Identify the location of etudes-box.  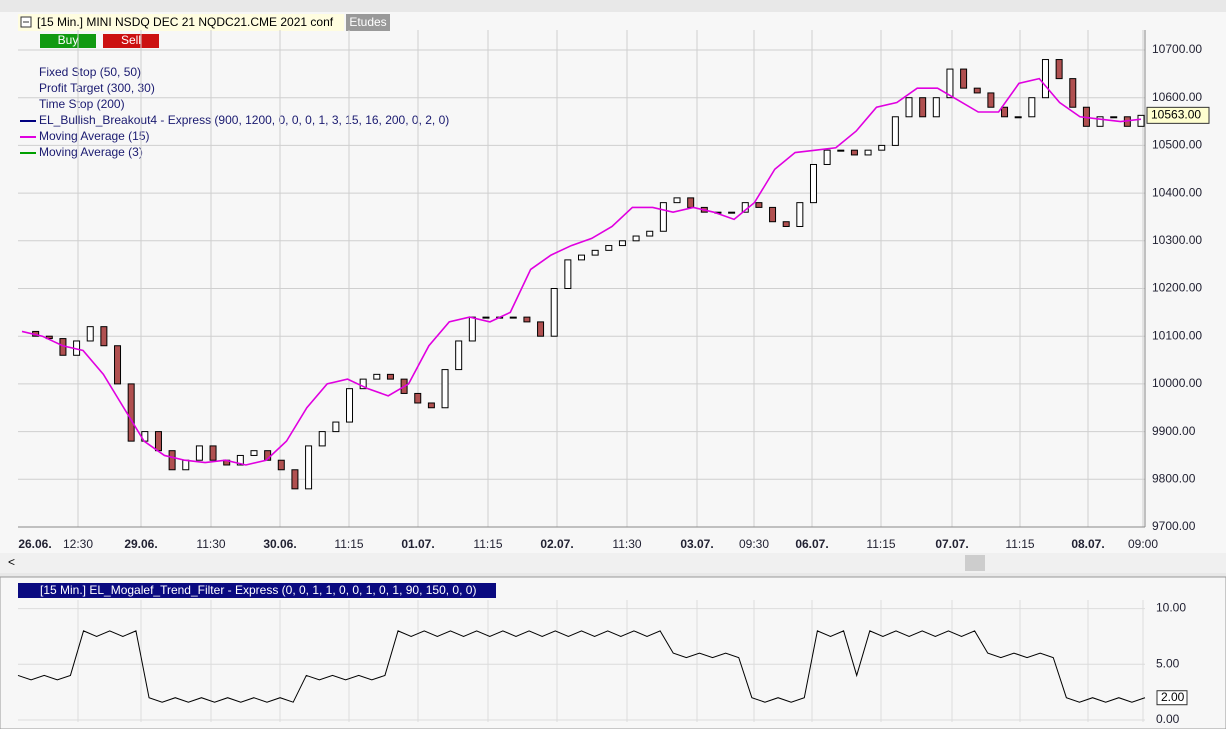
(368, 22).